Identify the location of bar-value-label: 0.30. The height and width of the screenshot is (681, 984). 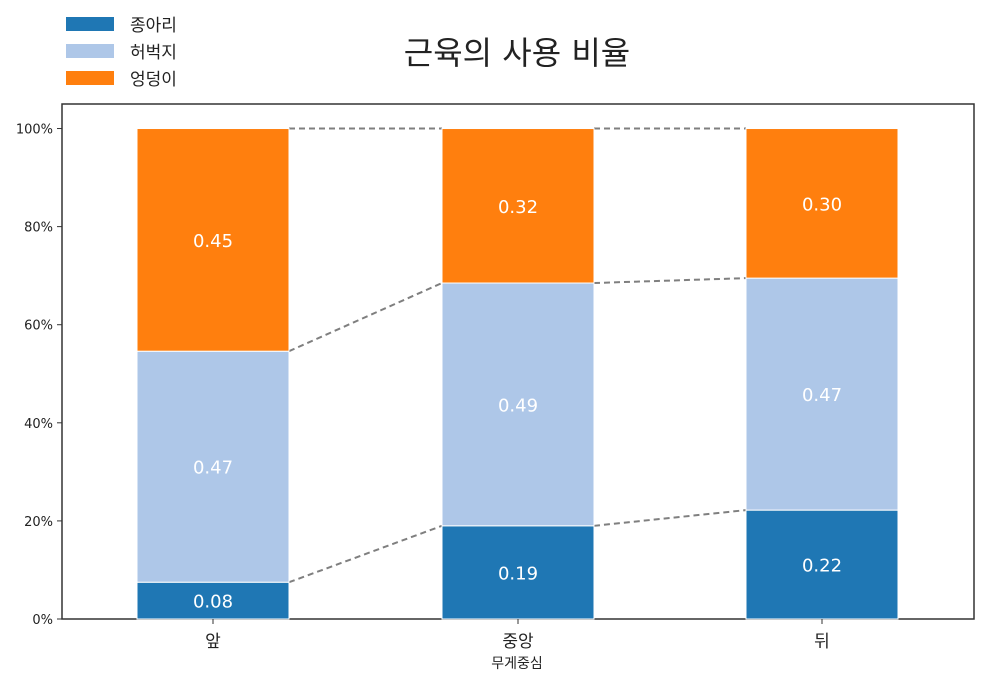
(822, 204).